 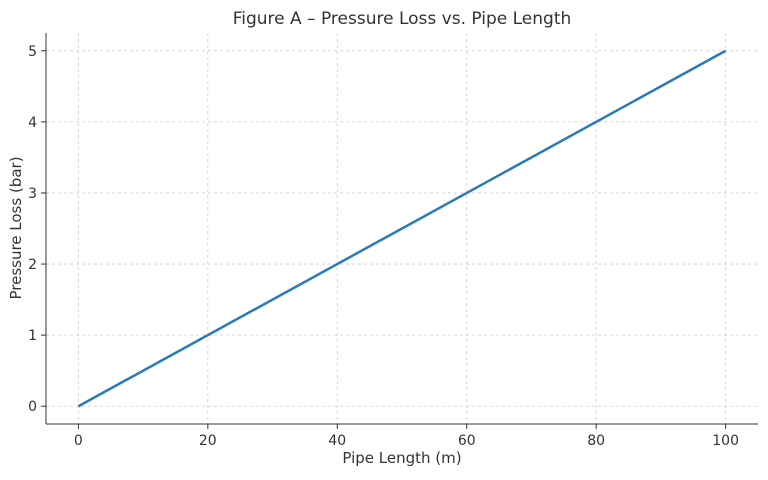 I want to click on y-tick-label: 0, so click(x=32, y=407).